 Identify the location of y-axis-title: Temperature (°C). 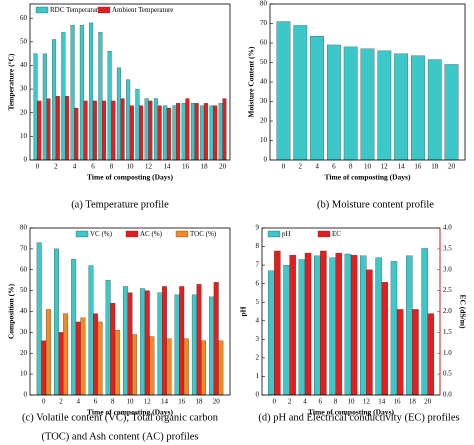
(11, 81).